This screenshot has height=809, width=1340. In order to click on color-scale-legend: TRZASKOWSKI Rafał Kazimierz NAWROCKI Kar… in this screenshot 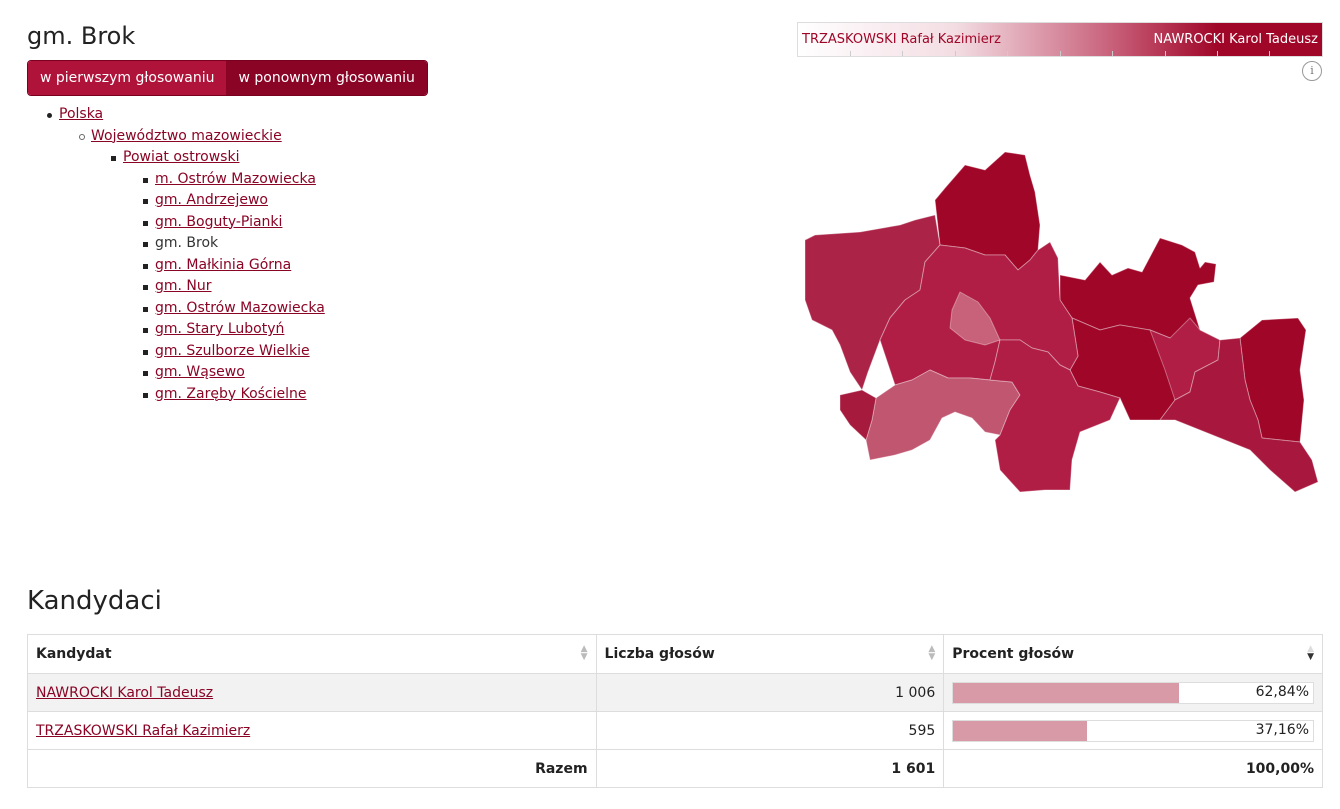, I will do `click(1060, 39)`.